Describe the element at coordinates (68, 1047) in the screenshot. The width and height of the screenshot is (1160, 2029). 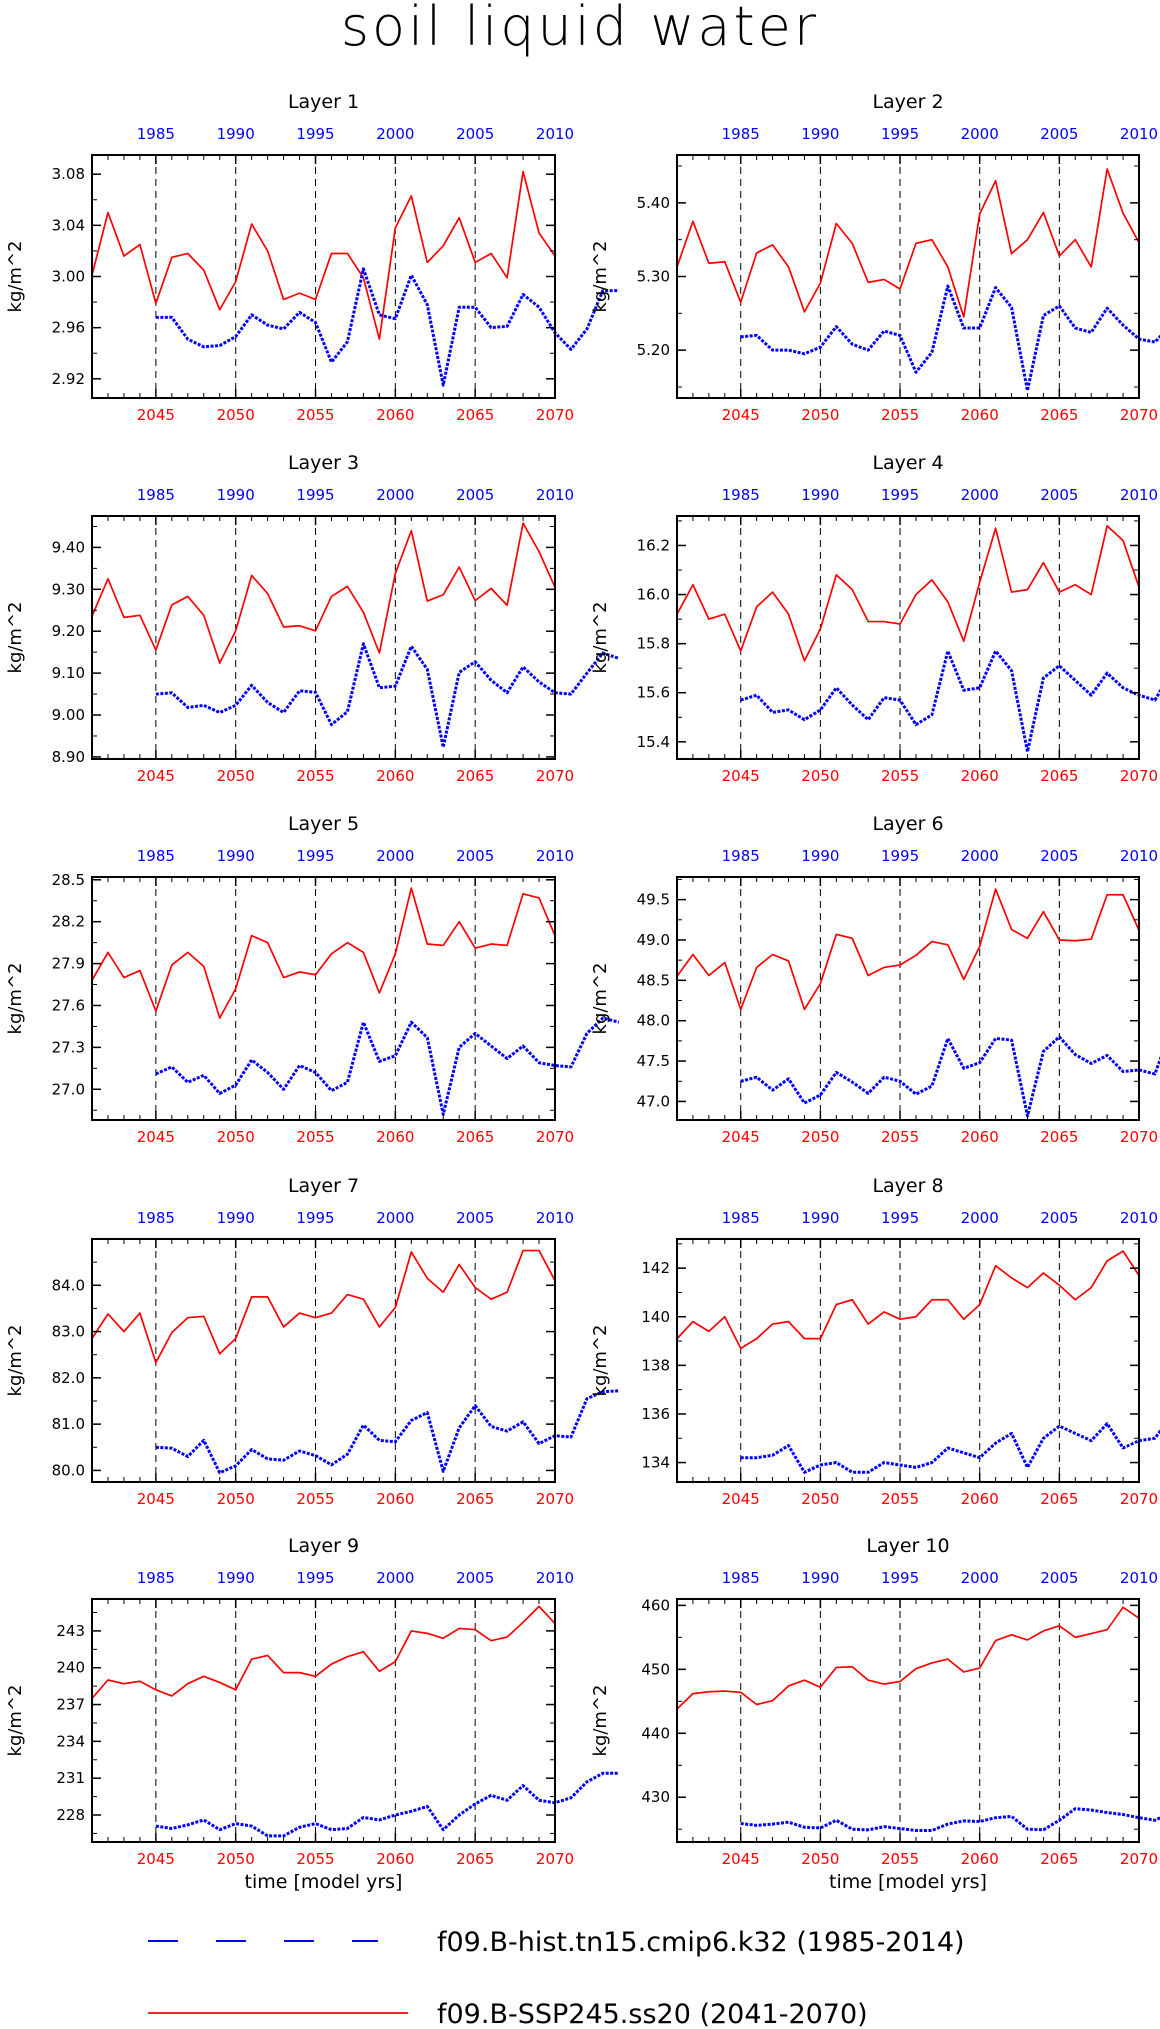
I see `y-tick-label: 27.3` at that location.